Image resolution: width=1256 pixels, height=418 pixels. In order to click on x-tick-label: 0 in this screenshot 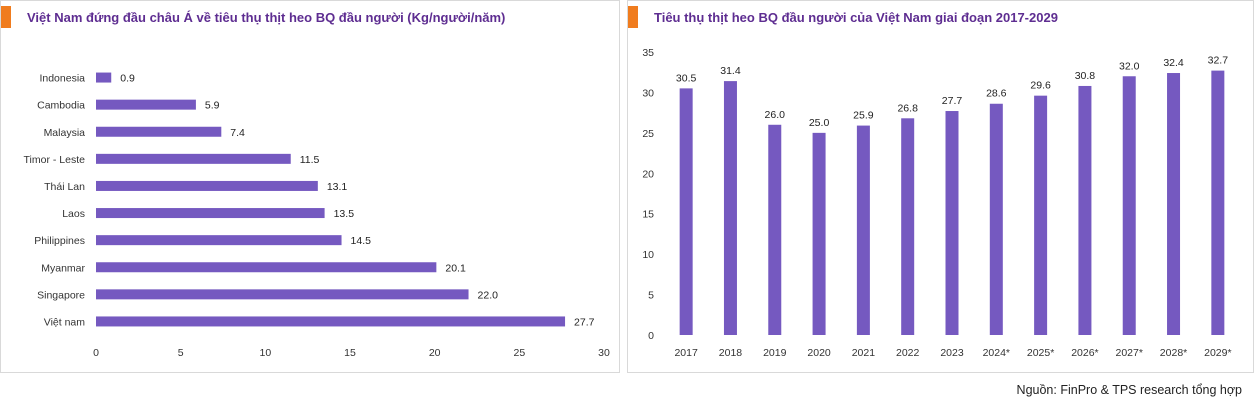, I will do `click(96, 353)`.